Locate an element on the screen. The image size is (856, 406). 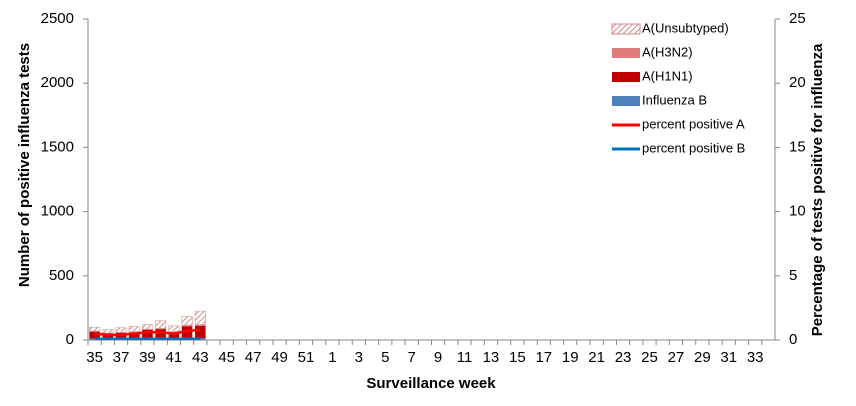
y-tick-label: 2000 is located at coordinates (57, 82).